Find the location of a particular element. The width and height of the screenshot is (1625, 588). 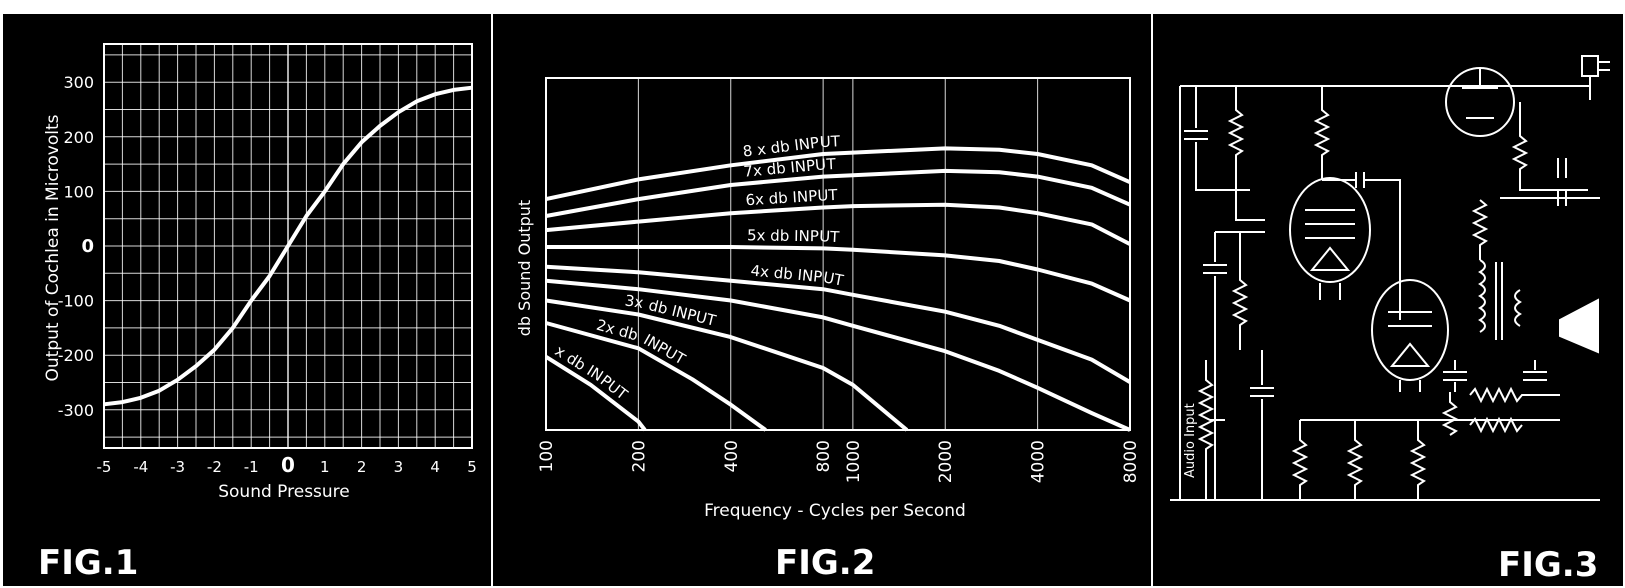

fig1-y-tick-label: 300 is located at coordinates (78, 82).